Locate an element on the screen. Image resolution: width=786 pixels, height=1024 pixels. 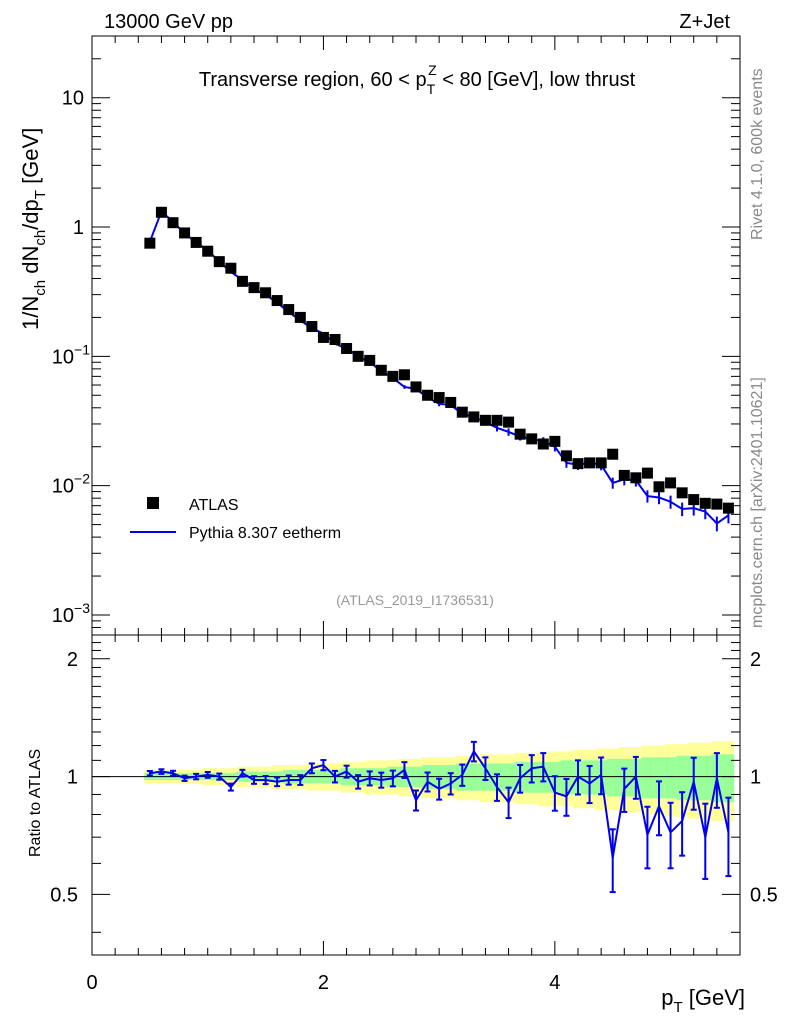
y-axis-label: 1/Nch dNch/dpT [GeV] is located at coordinates (33, 229).